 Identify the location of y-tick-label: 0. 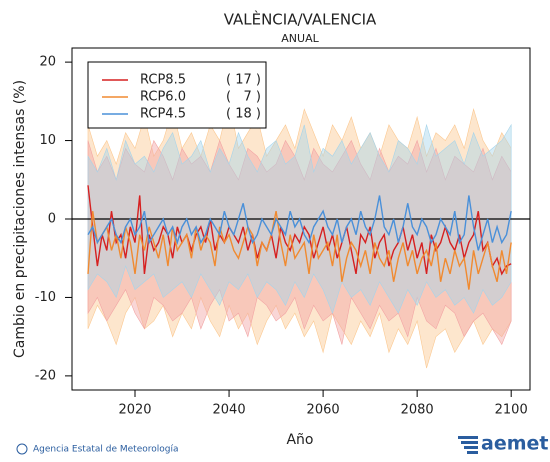
(52, 219).